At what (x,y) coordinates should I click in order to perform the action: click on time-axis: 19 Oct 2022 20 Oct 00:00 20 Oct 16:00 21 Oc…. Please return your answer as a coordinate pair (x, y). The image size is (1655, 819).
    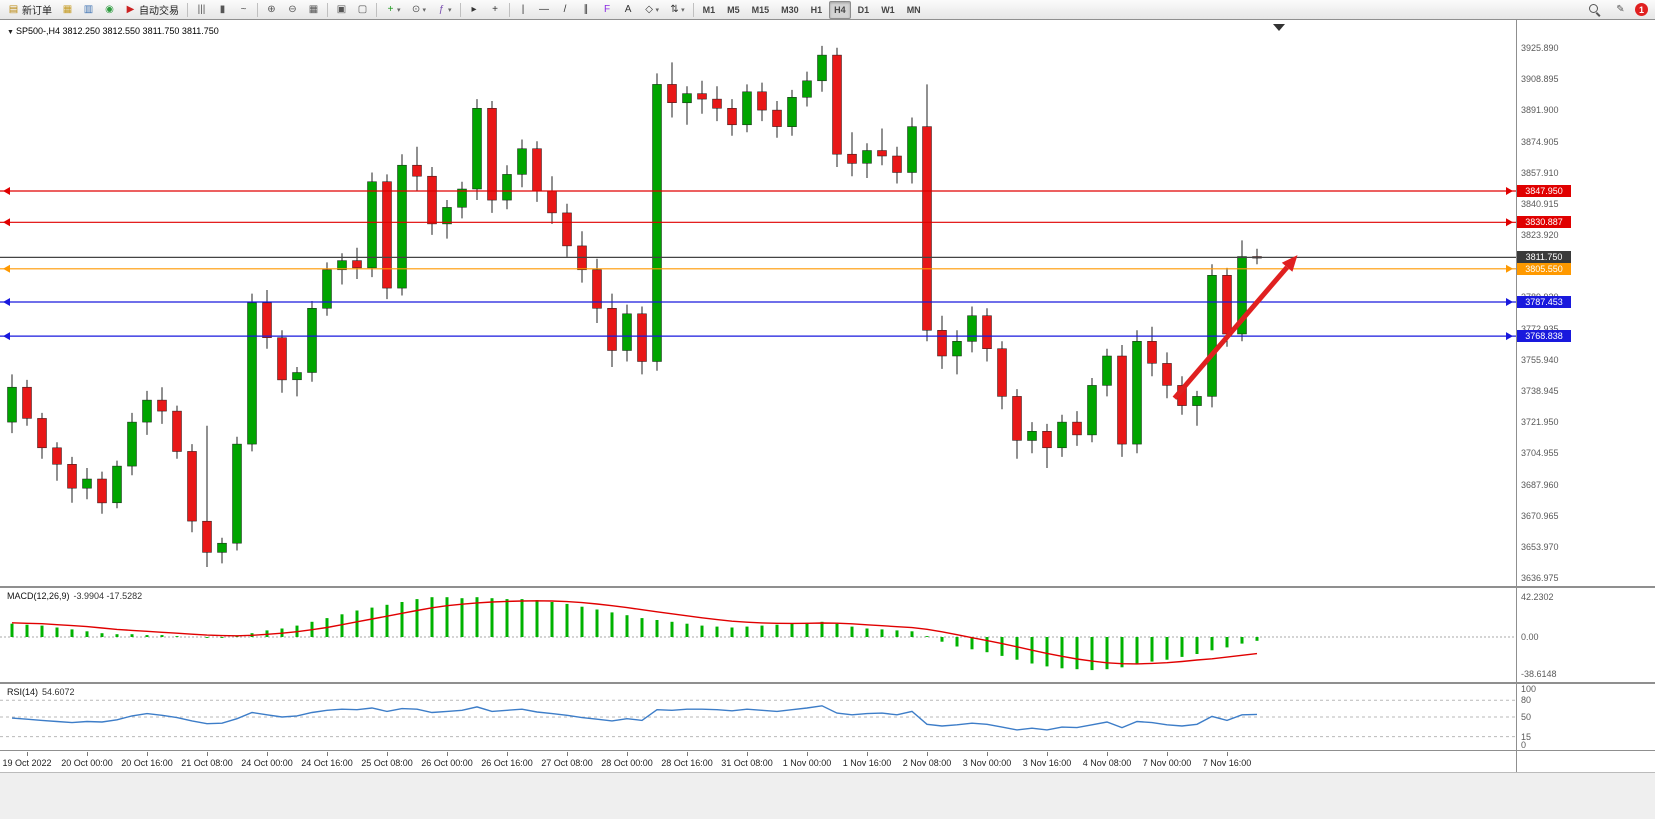
    Looking at the image, I should click on (827, 762).